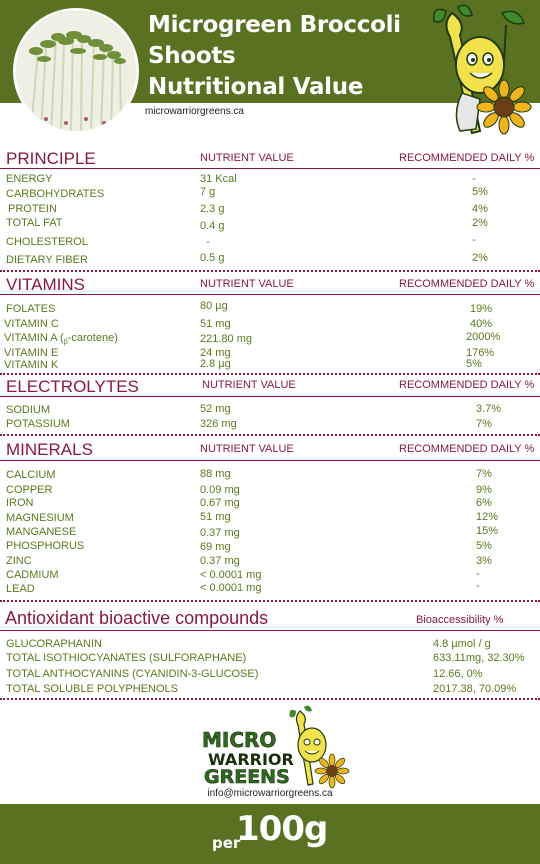 Image resolution: width=540 pixels, height=864 pixels. What do you see at coordinates (38, 424) in the screenshot?
I see `electrolytes-row-name: POTASSIUM` at bounding box center [38, 424].